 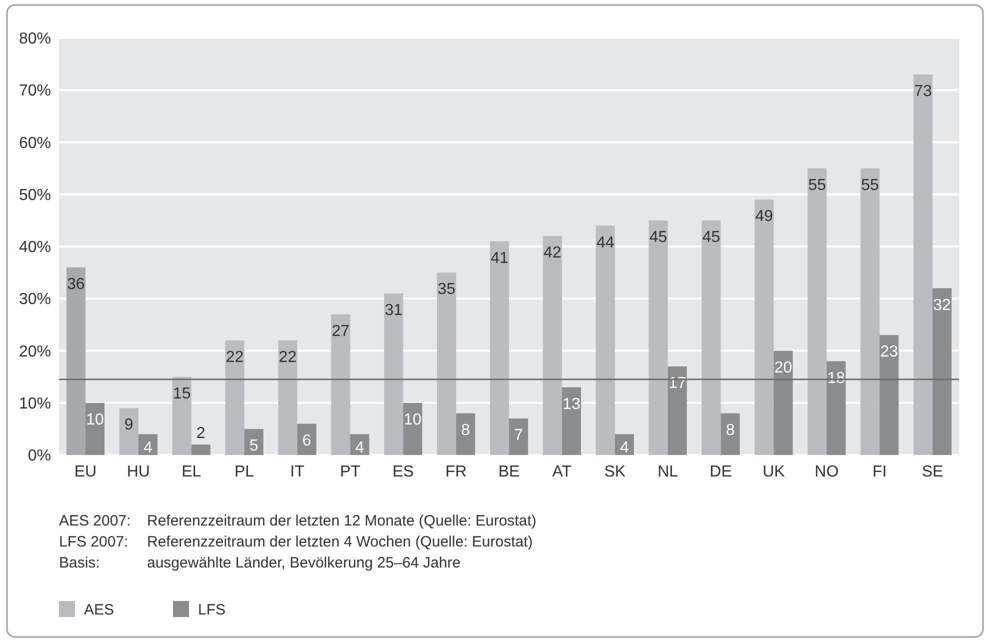 I want to click on y-tick-label: 0%, so click(x=39, y=456).